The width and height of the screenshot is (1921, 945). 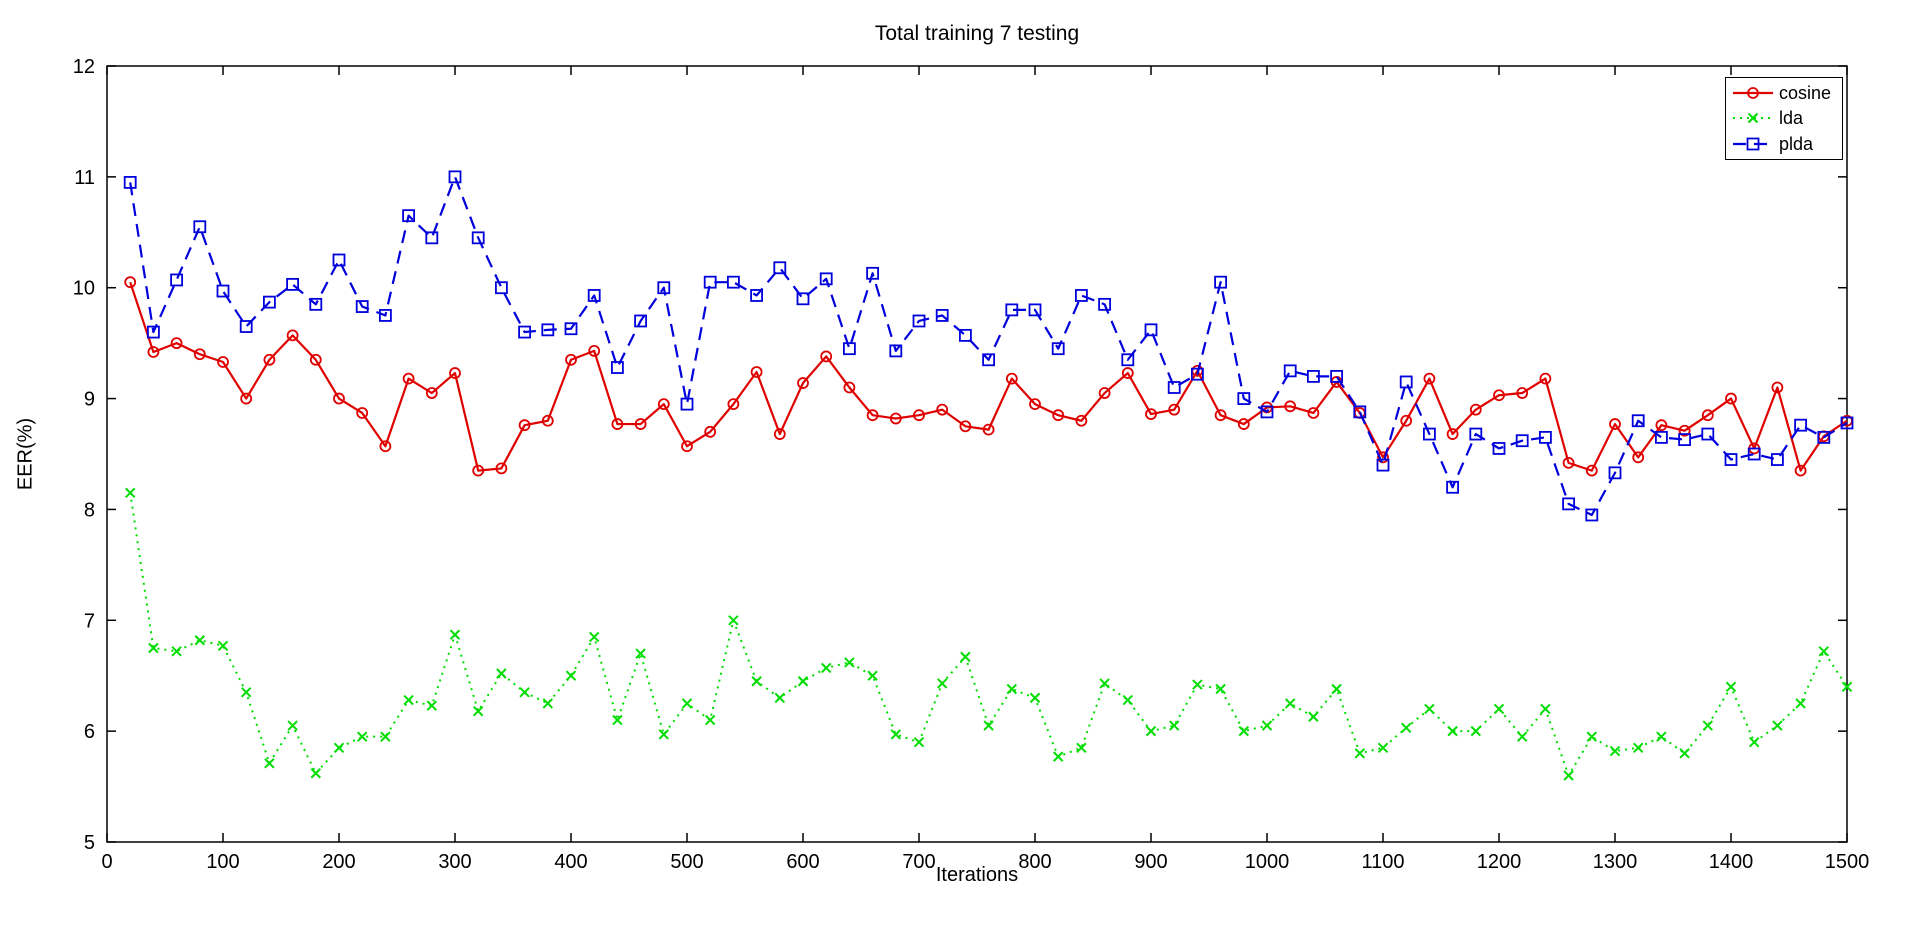 I want to click on chart-title: Total training 7 testing, so click(x=977, y=33).